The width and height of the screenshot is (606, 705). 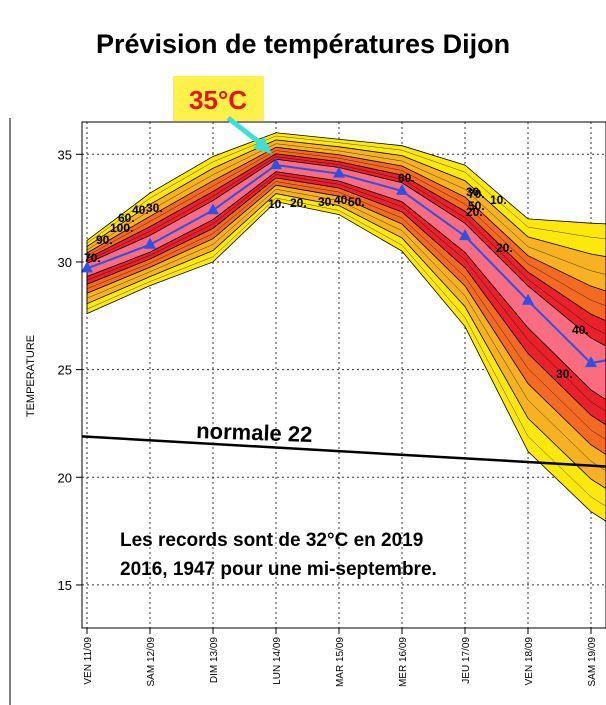 What do you see at coordinates (214, 660) in the screenshot?
I see `x-tick-label-2: DIM 13/09` at bounding box center [214, 660].